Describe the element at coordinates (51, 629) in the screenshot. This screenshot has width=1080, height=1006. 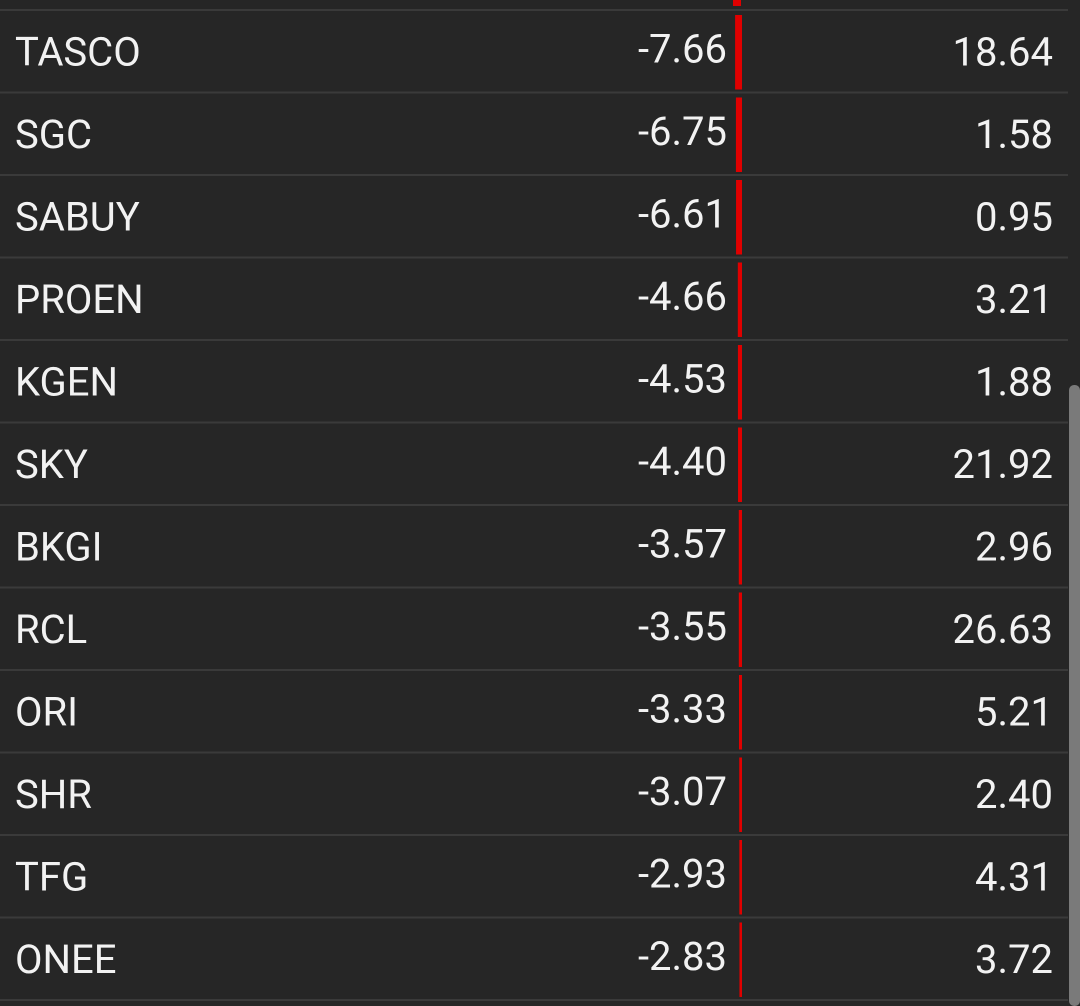
I see `symbol: RCL` at that location.